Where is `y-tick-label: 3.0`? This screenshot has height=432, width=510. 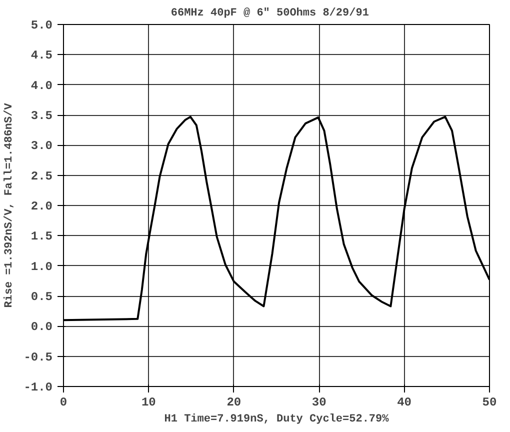 y-tick-label: 3.0 is located at coordinates (41, 146).